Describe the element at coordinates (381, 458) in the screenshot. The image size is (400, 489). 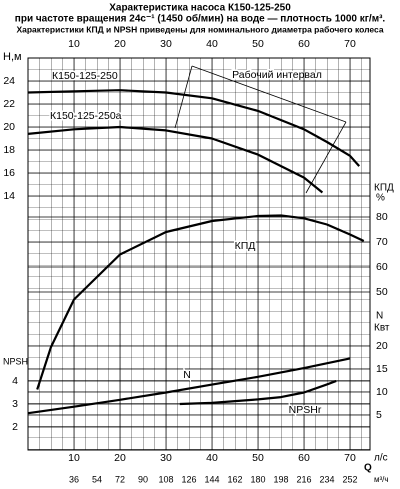
I see `x-unit: л/с` at that location.